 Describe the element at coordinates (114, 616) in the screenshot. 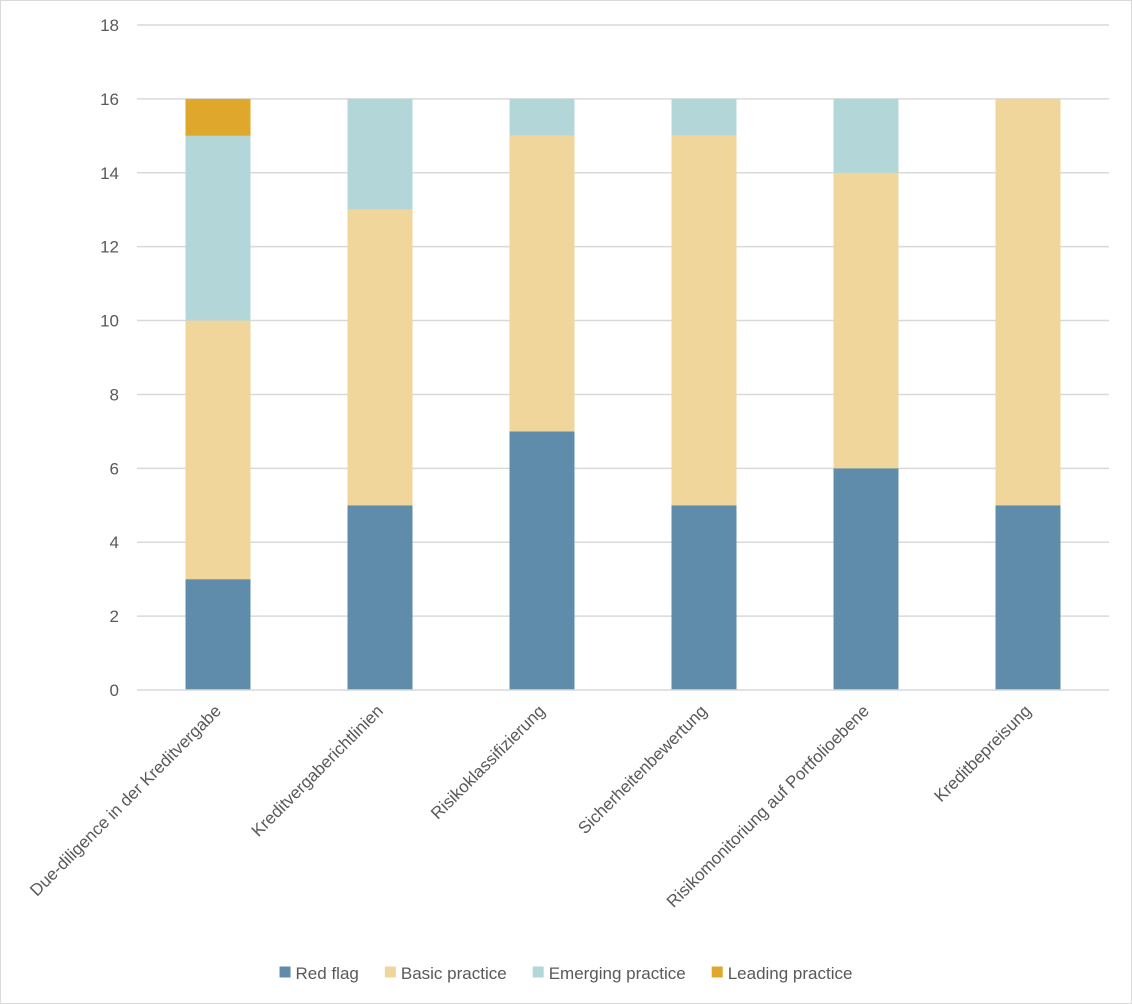

I see `y-tick-label: 2` at that location.